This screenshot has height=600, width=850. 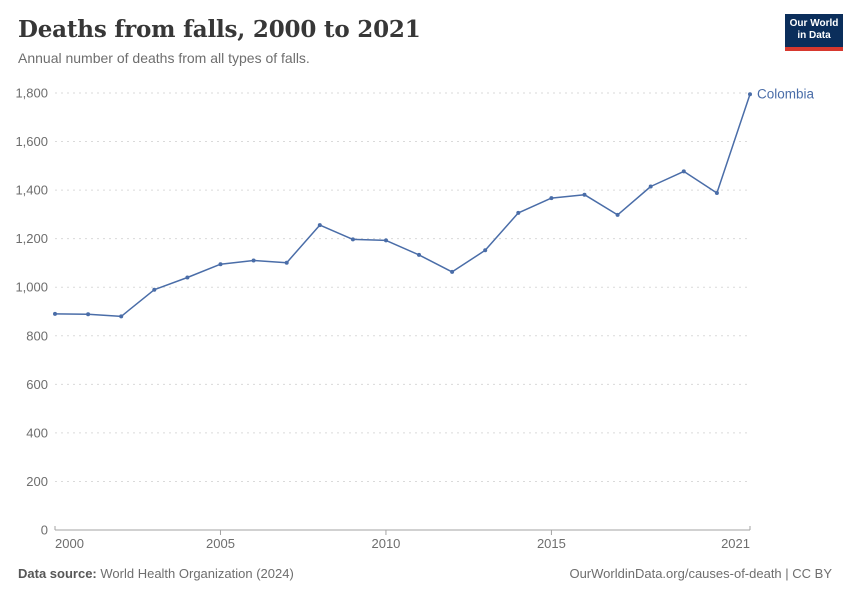 What do you see at coordinates (37, 432) in the screenshot?
I see `y-tick-label: 400` at bounding box center [37, 432].